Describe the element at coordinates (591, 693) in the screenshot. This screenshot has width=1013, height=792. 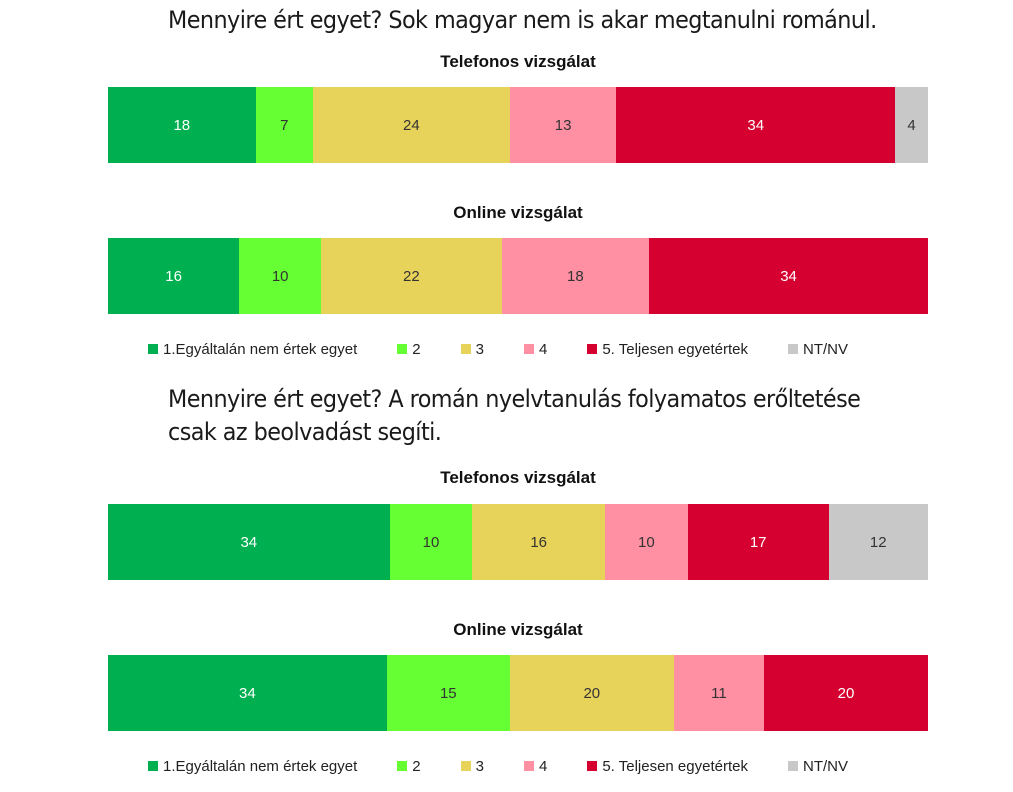
I see `bar-segment-3: 20` at that location.